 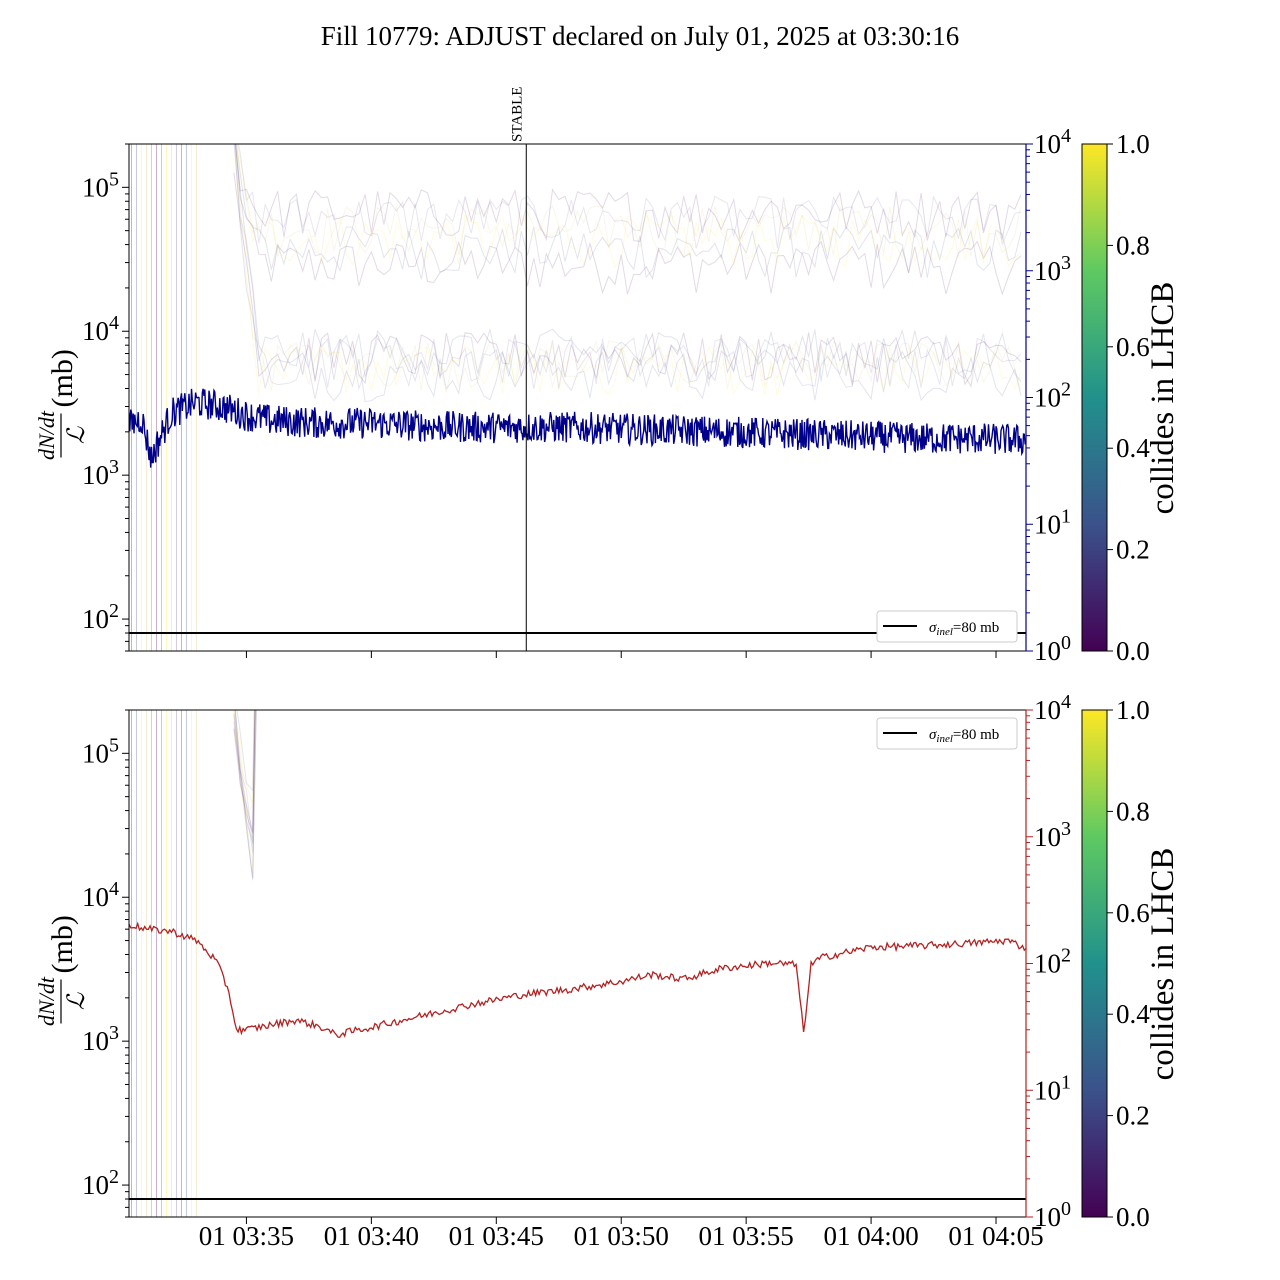 I want to click on x-tick-label: 01 03:45, so click(x=496, y=1236).